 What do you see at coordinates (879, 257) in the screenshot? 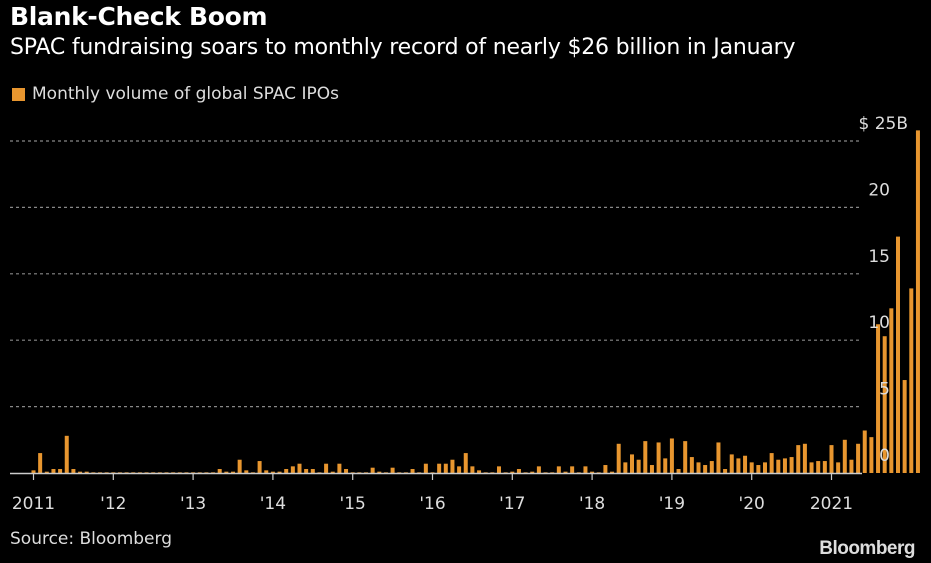
I see `y-tick-label: 15` at bounding box center [879, 257].